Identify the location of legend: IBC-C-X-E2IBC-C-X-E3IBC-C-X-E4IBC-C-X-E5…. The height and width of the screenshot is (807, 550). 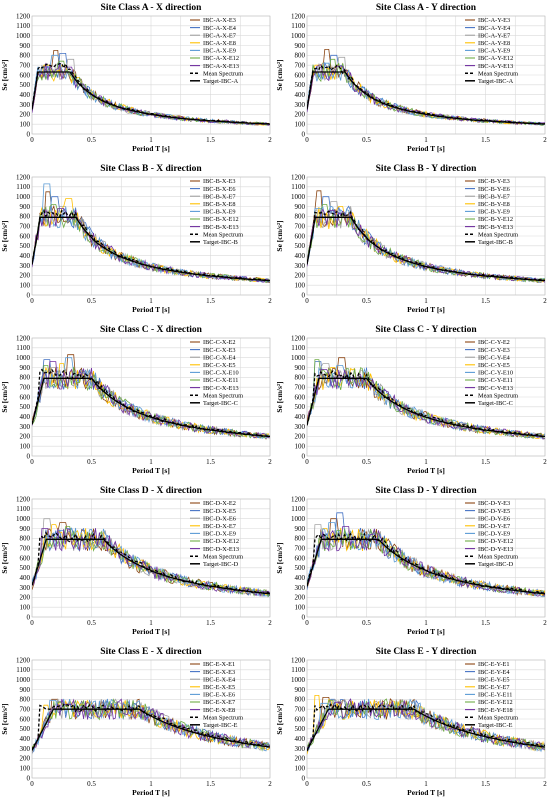
(216, 373).